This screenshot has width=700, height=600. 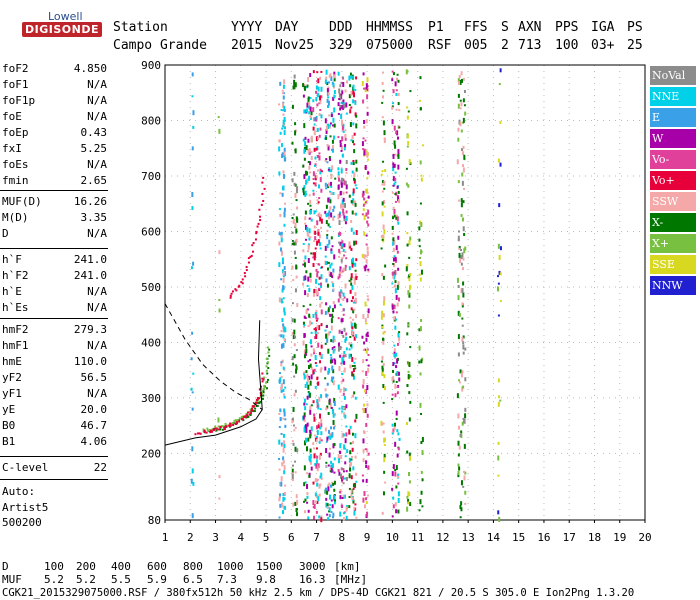 What do you see at coordinates (97, 393) in the screenshot?
I see `param-value: N/A` at bounding box center [97, 393].